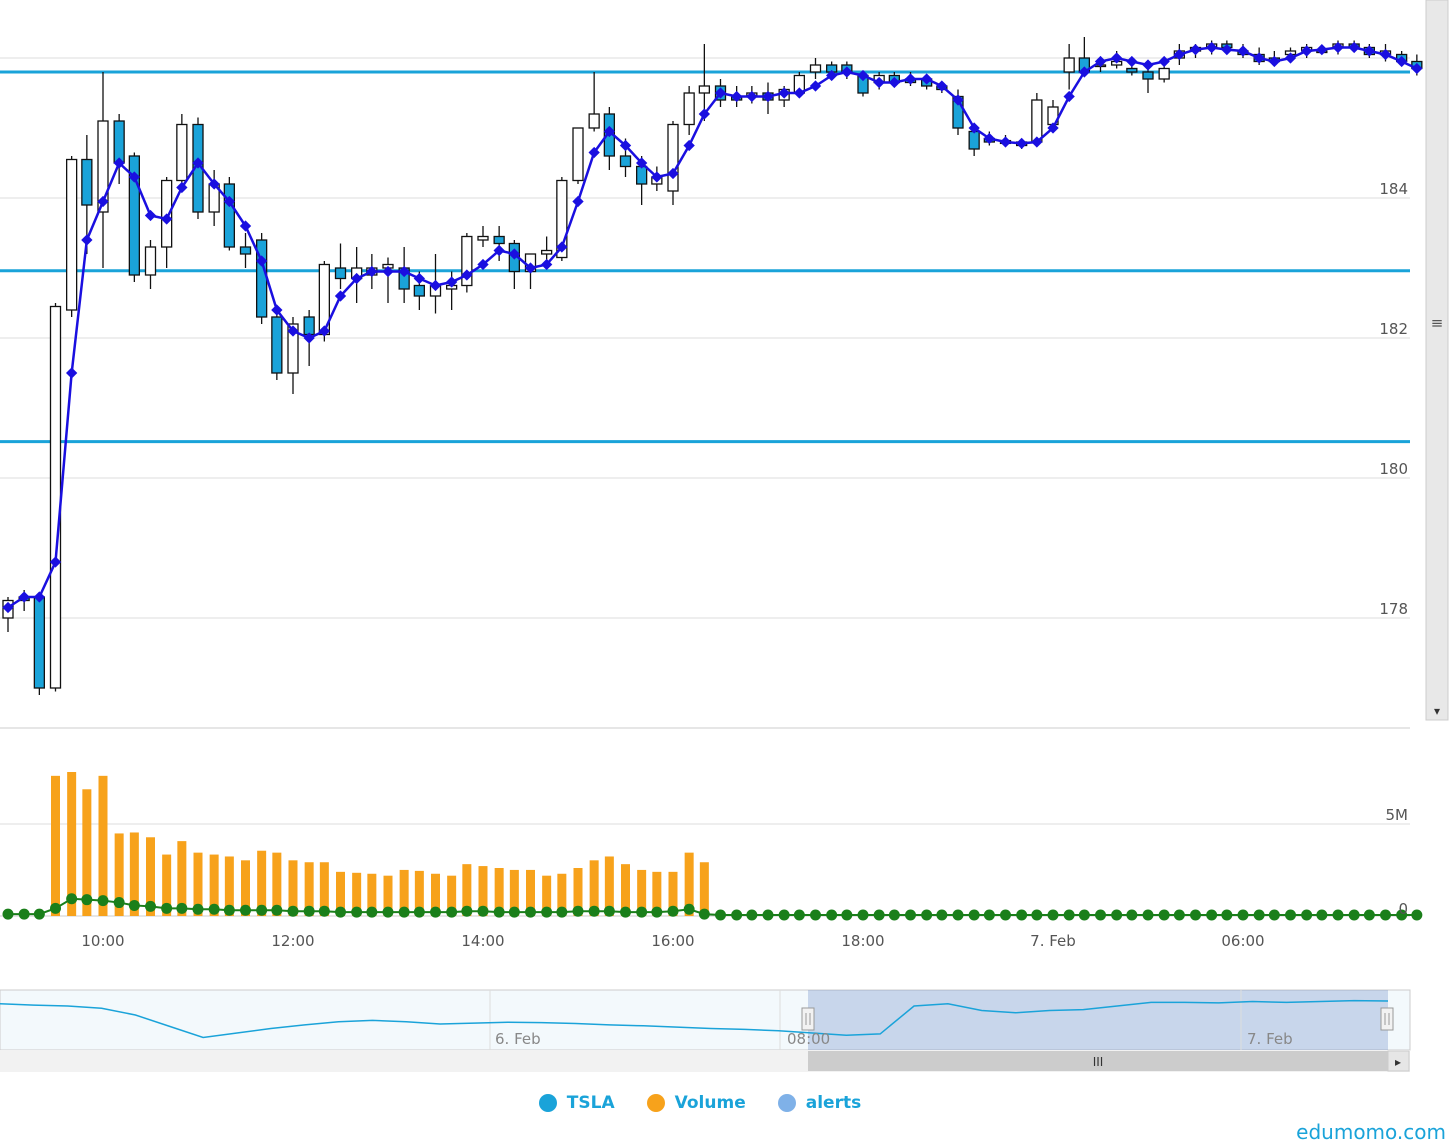  Describe the element at coordinates (1437, 711) in the screenshot. I see `scroll-down-icon: ▾` at that location.